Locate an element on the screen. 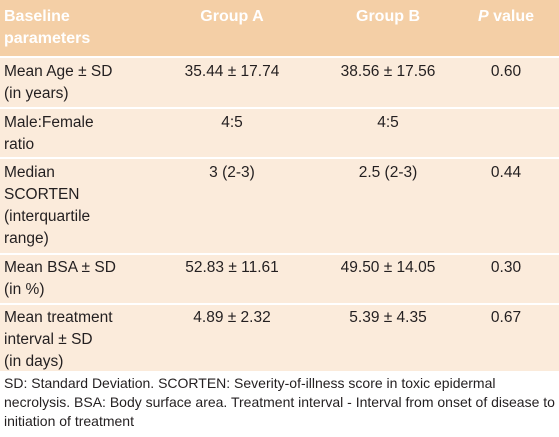  table-row: Male:Female ratio 4:5 4:5 is located at coordinates (279, 132).